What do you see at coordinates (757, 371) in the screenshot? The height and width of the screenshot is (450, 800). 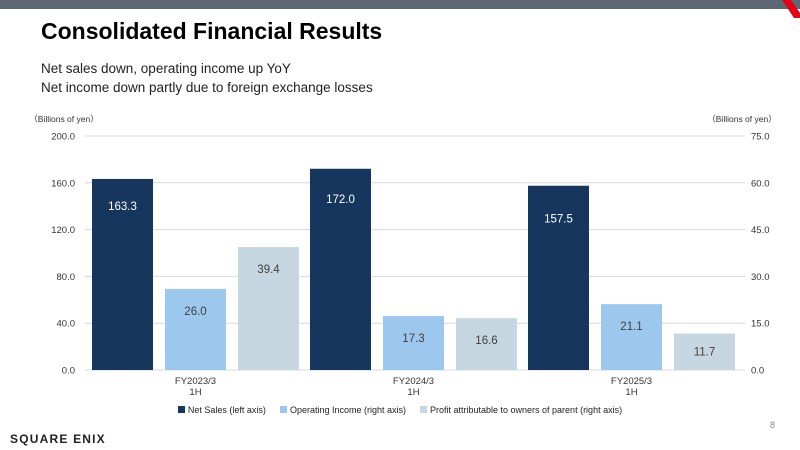 I see `right-axis-tick-label: 0.0` at bounding box center [757, 371].